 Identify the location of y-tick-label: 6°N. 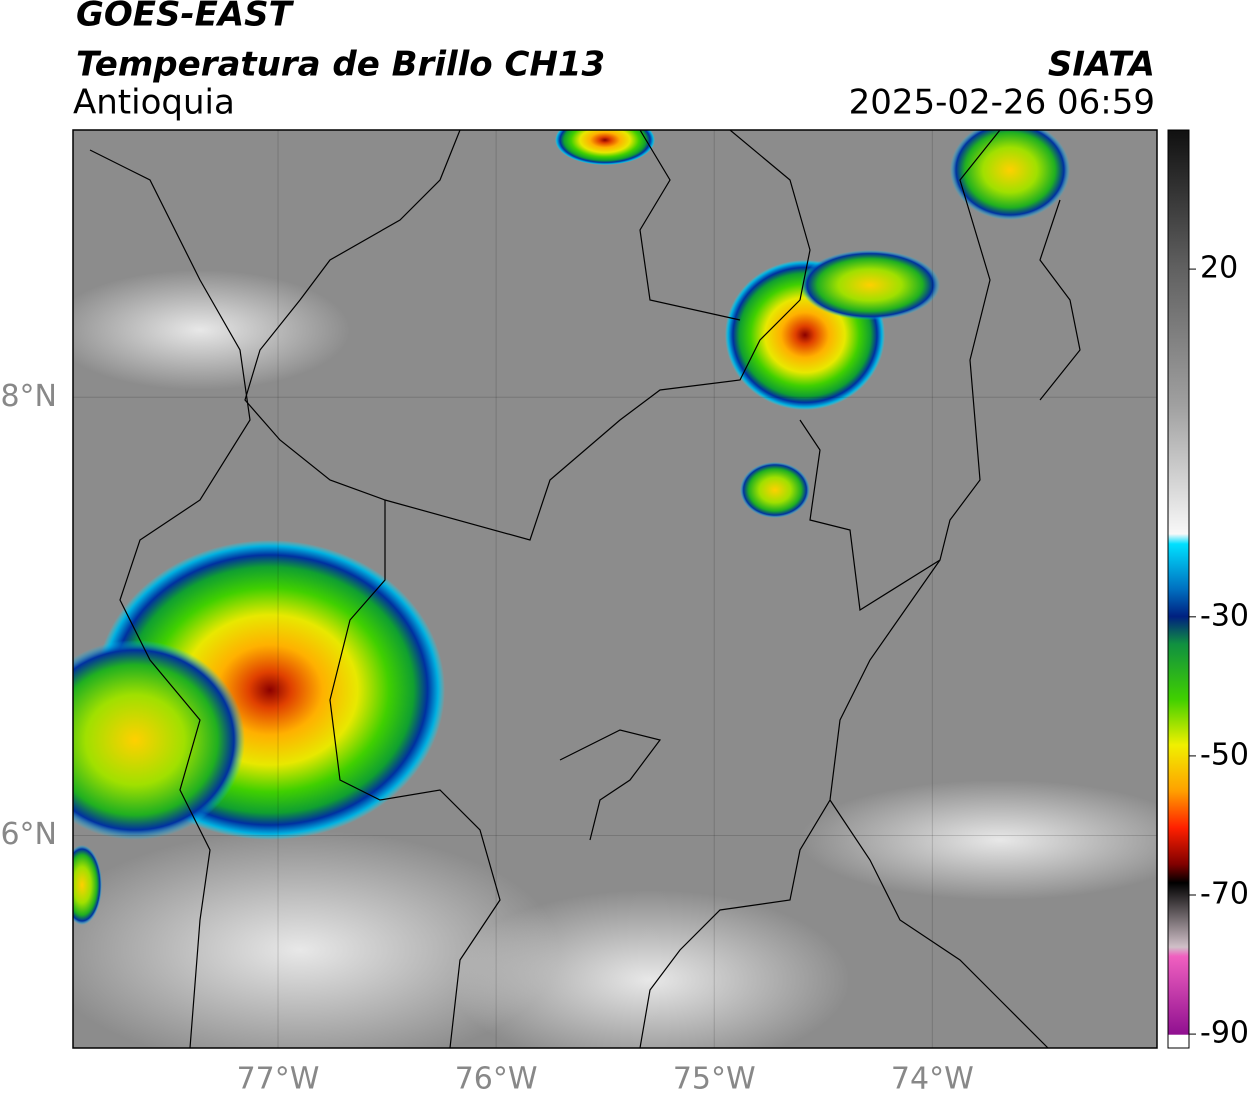
(28, 834).